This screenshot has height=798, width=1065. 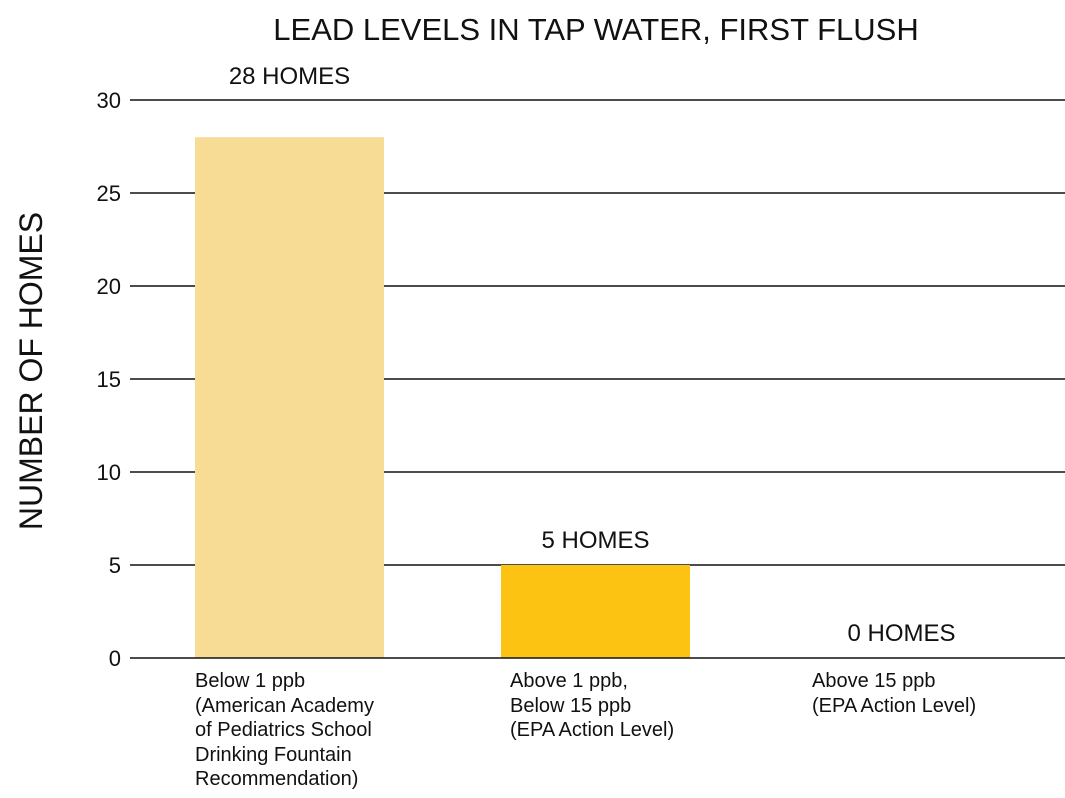 What do you see at coordinates (115, 658) in the screenshot?
I see `y-tick-label: 0` at bounding box center [115, 658].